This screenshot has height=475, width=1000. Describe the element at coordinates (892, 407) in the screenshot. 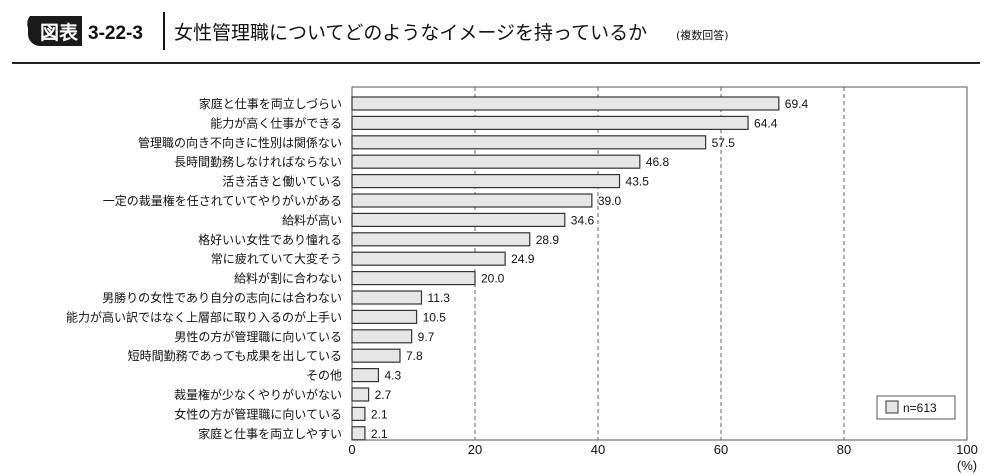

I see `legend-swatch` at that location.